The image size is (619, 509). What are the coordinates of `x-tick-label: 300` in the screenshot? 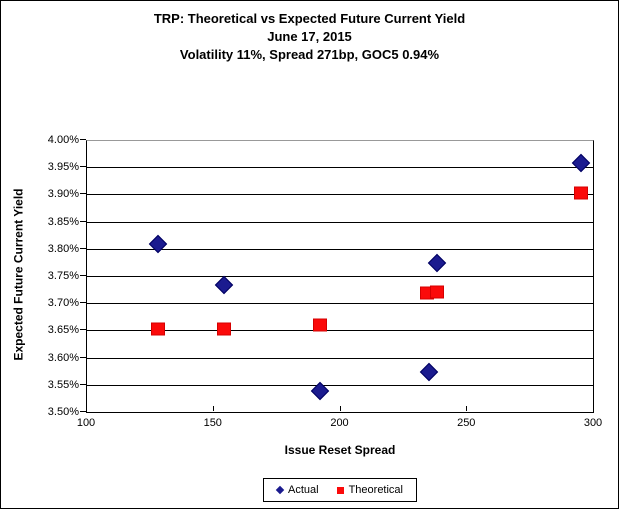 It's located at (593, 423).